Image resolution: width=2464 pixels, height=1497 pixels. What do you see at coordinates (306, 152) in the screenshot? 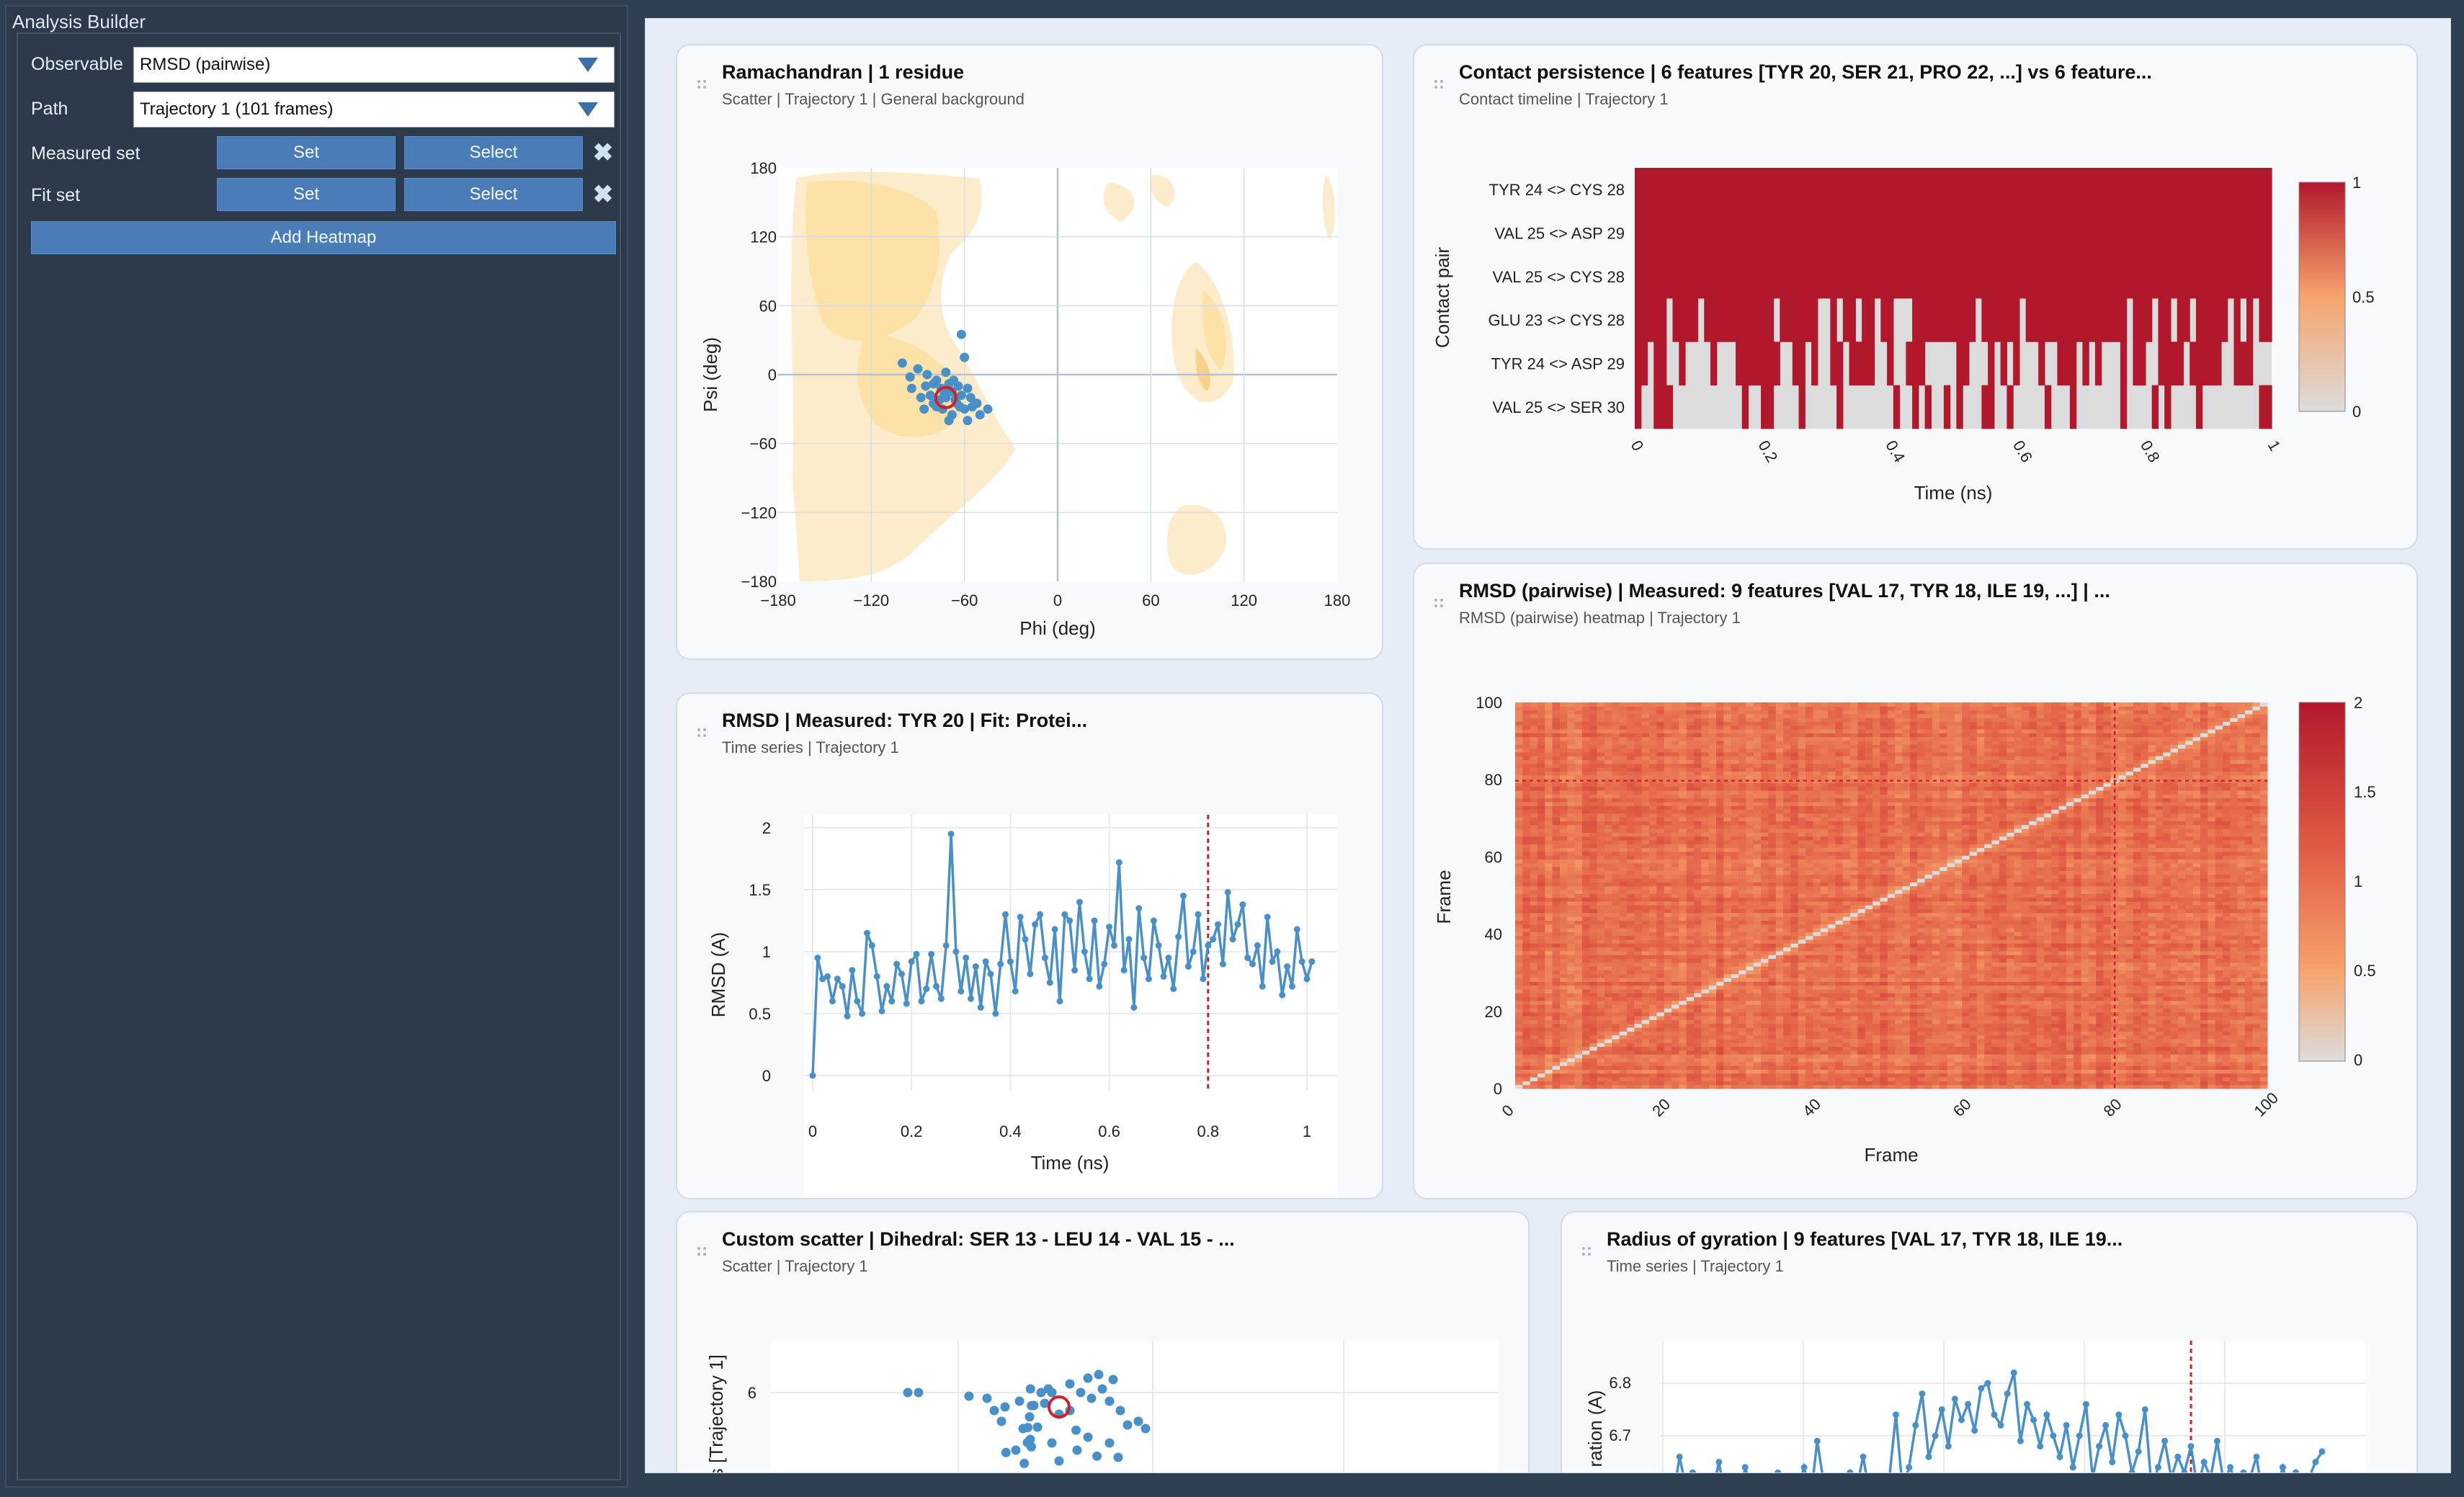
I see `measured-set-button: Set` at bounding box center [306, 152].